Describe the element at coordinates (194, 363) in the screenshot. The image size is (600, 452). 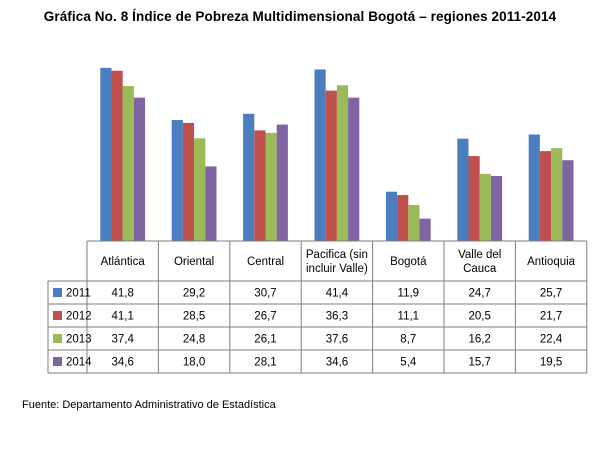
I see `data-label-2014-1: 18,0` at that location.